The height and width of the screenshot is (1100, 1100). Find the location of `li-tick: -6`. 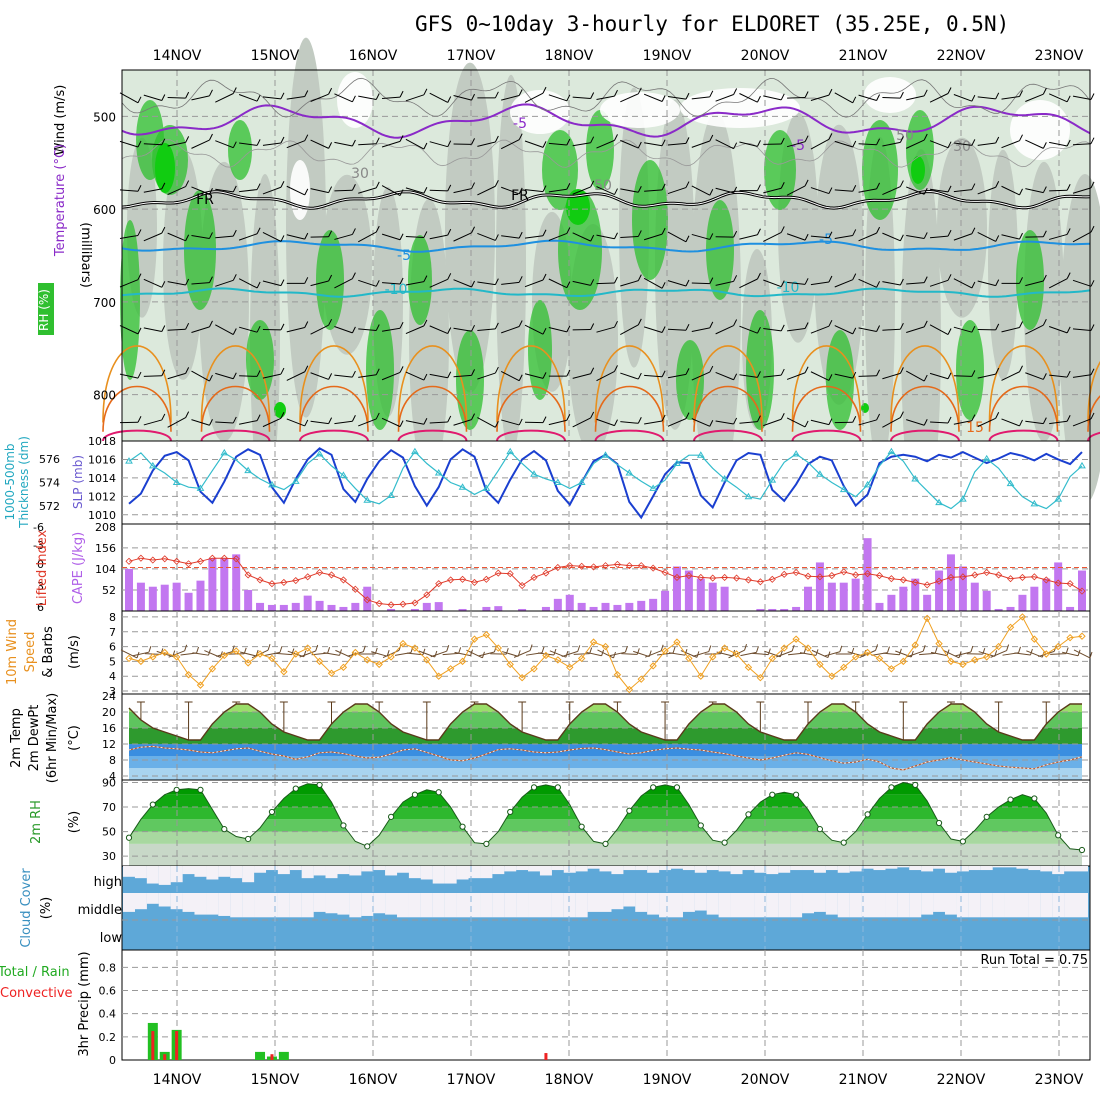

li-tick: -6 is located at coordinates (38, 527).